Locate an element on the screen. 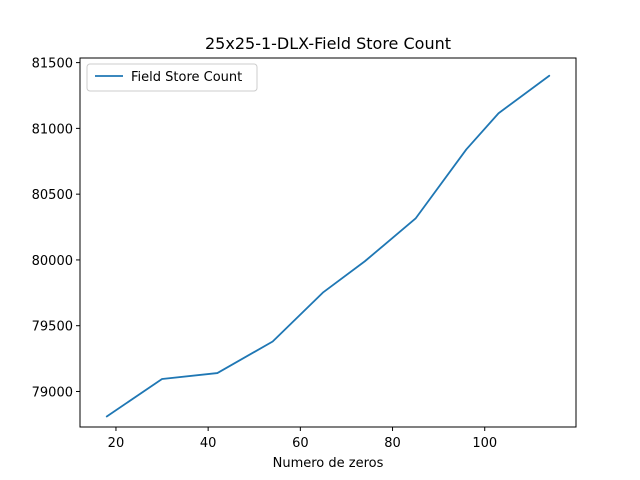  x-axis: 20 40 60 80 100 is located at coordinates (302, 439).